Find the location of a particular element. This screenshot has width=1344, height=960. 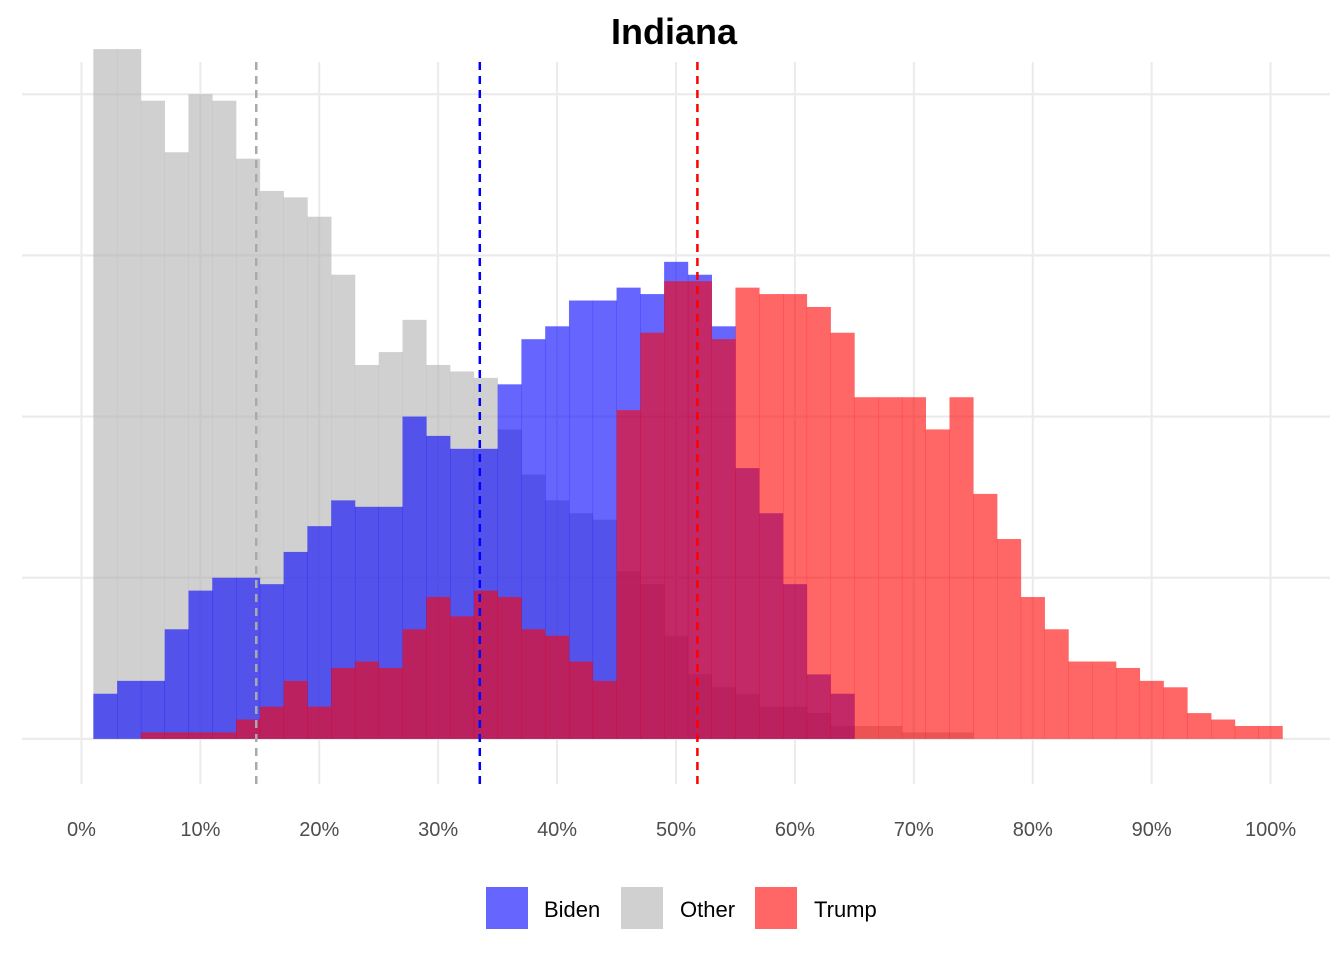

legend-swatch-other is located at coordinates (642, 908).